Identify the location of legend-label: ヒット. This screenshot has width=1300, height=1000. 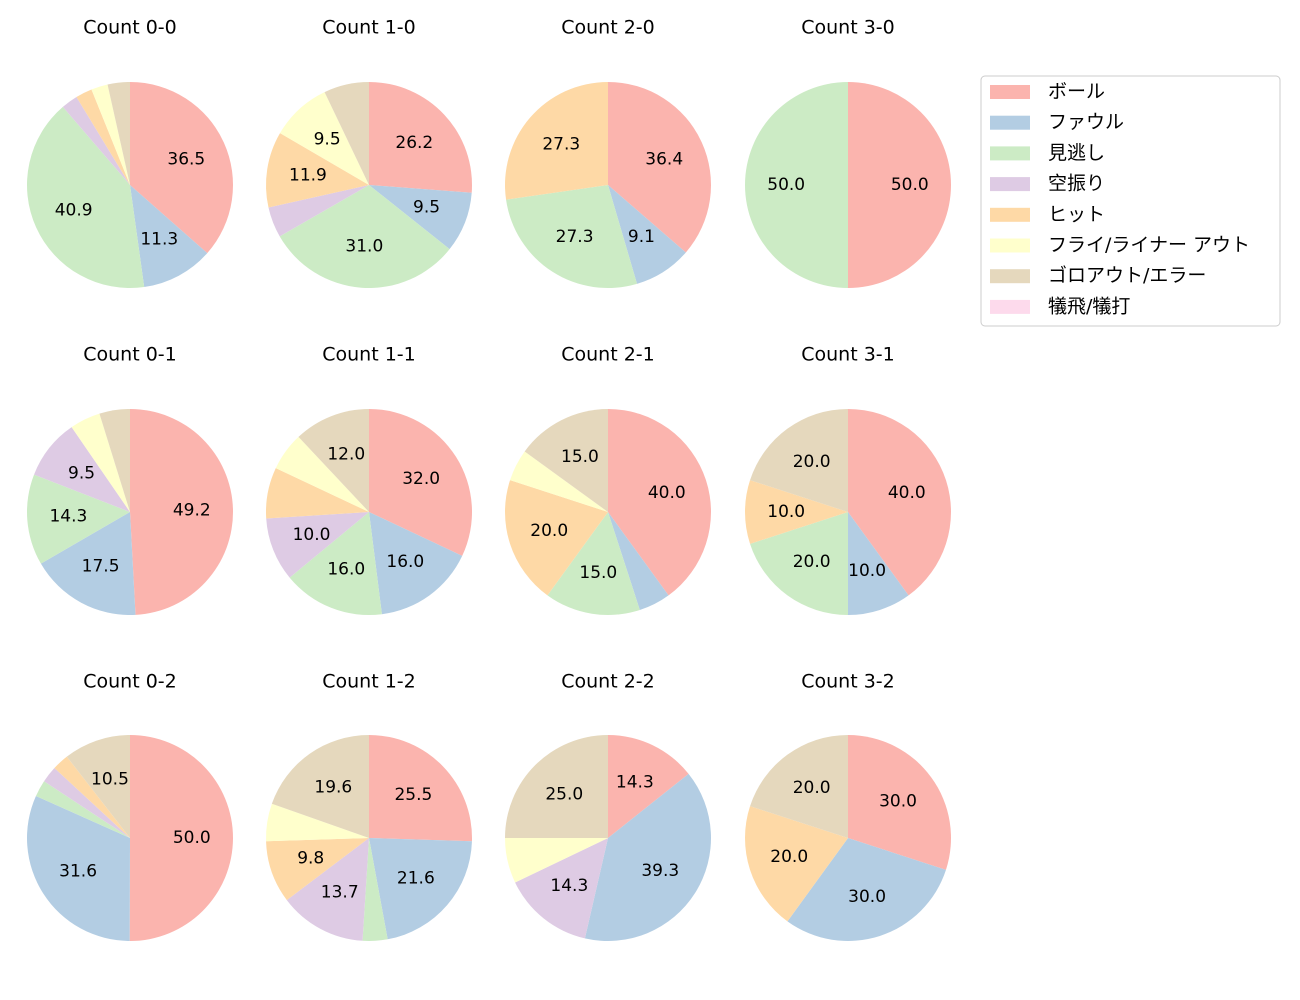
(1076, 214).